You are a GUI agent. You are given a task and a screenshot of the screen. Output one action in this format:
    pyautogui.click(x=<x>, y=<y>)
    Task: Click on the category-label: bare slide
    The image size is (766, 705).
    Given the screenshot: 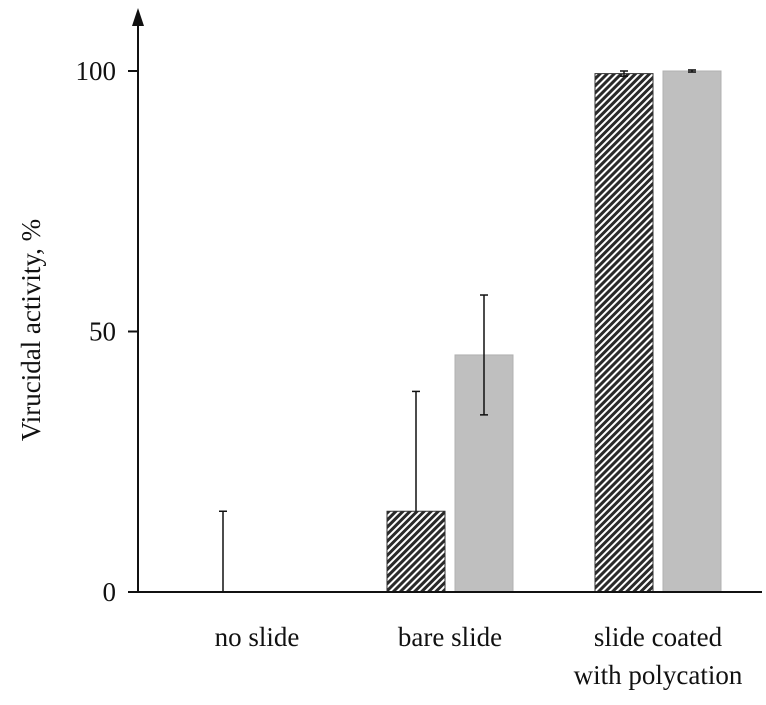 What is the action you would take?
    pyautogui.click(x=450, y=637)
    